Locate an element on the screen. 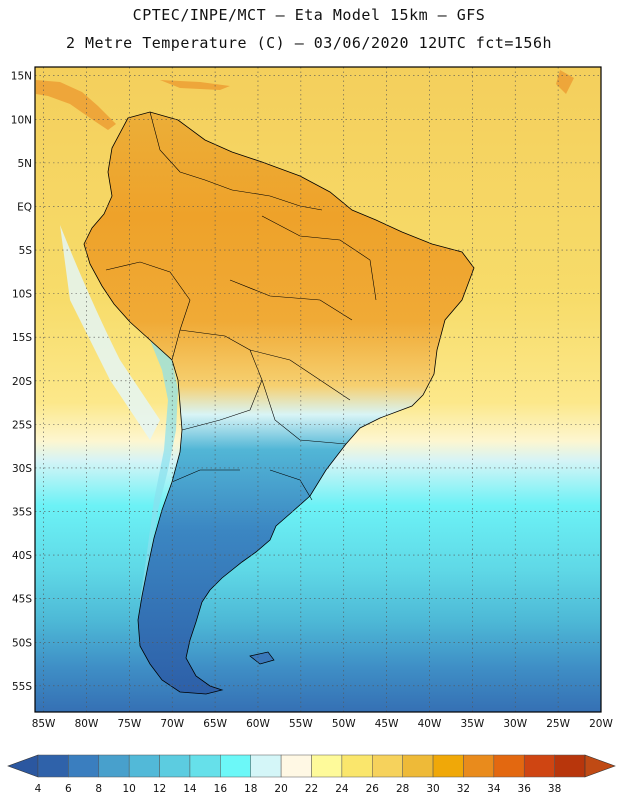 The image size is (618, 800). lon-label: 80W is located at coordinates (87, 724).